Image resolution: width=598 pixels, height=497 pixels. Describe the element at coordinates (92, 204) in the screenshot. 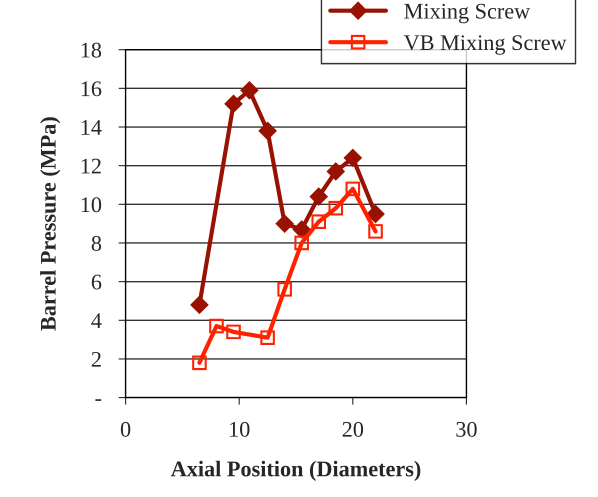

I see `y-tick-label: 10` at that location.